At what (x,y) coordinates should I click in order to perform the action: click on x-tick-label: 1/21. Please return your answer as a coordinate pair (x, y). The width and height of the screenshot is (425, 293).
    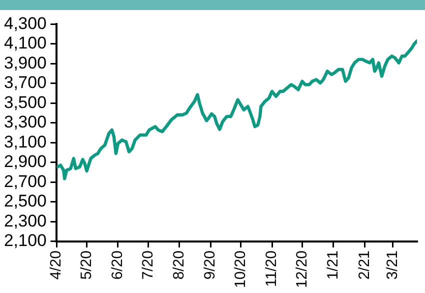
    Looking at the image, I should click on (333, 265).